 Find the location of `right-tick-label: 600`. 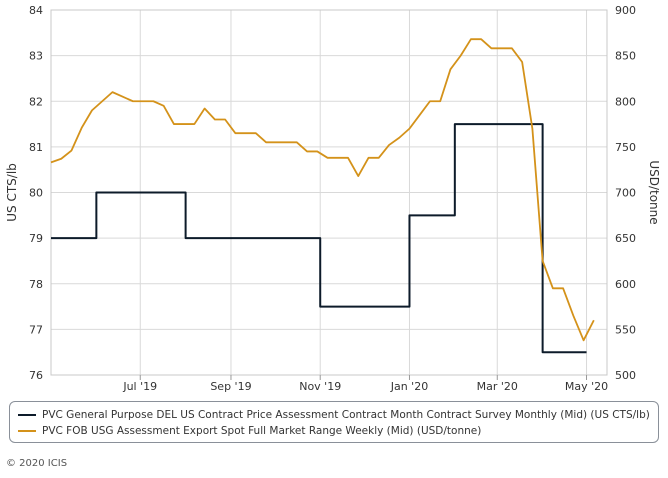

right-tick-label: 600 is located at coordinates (625, 284).